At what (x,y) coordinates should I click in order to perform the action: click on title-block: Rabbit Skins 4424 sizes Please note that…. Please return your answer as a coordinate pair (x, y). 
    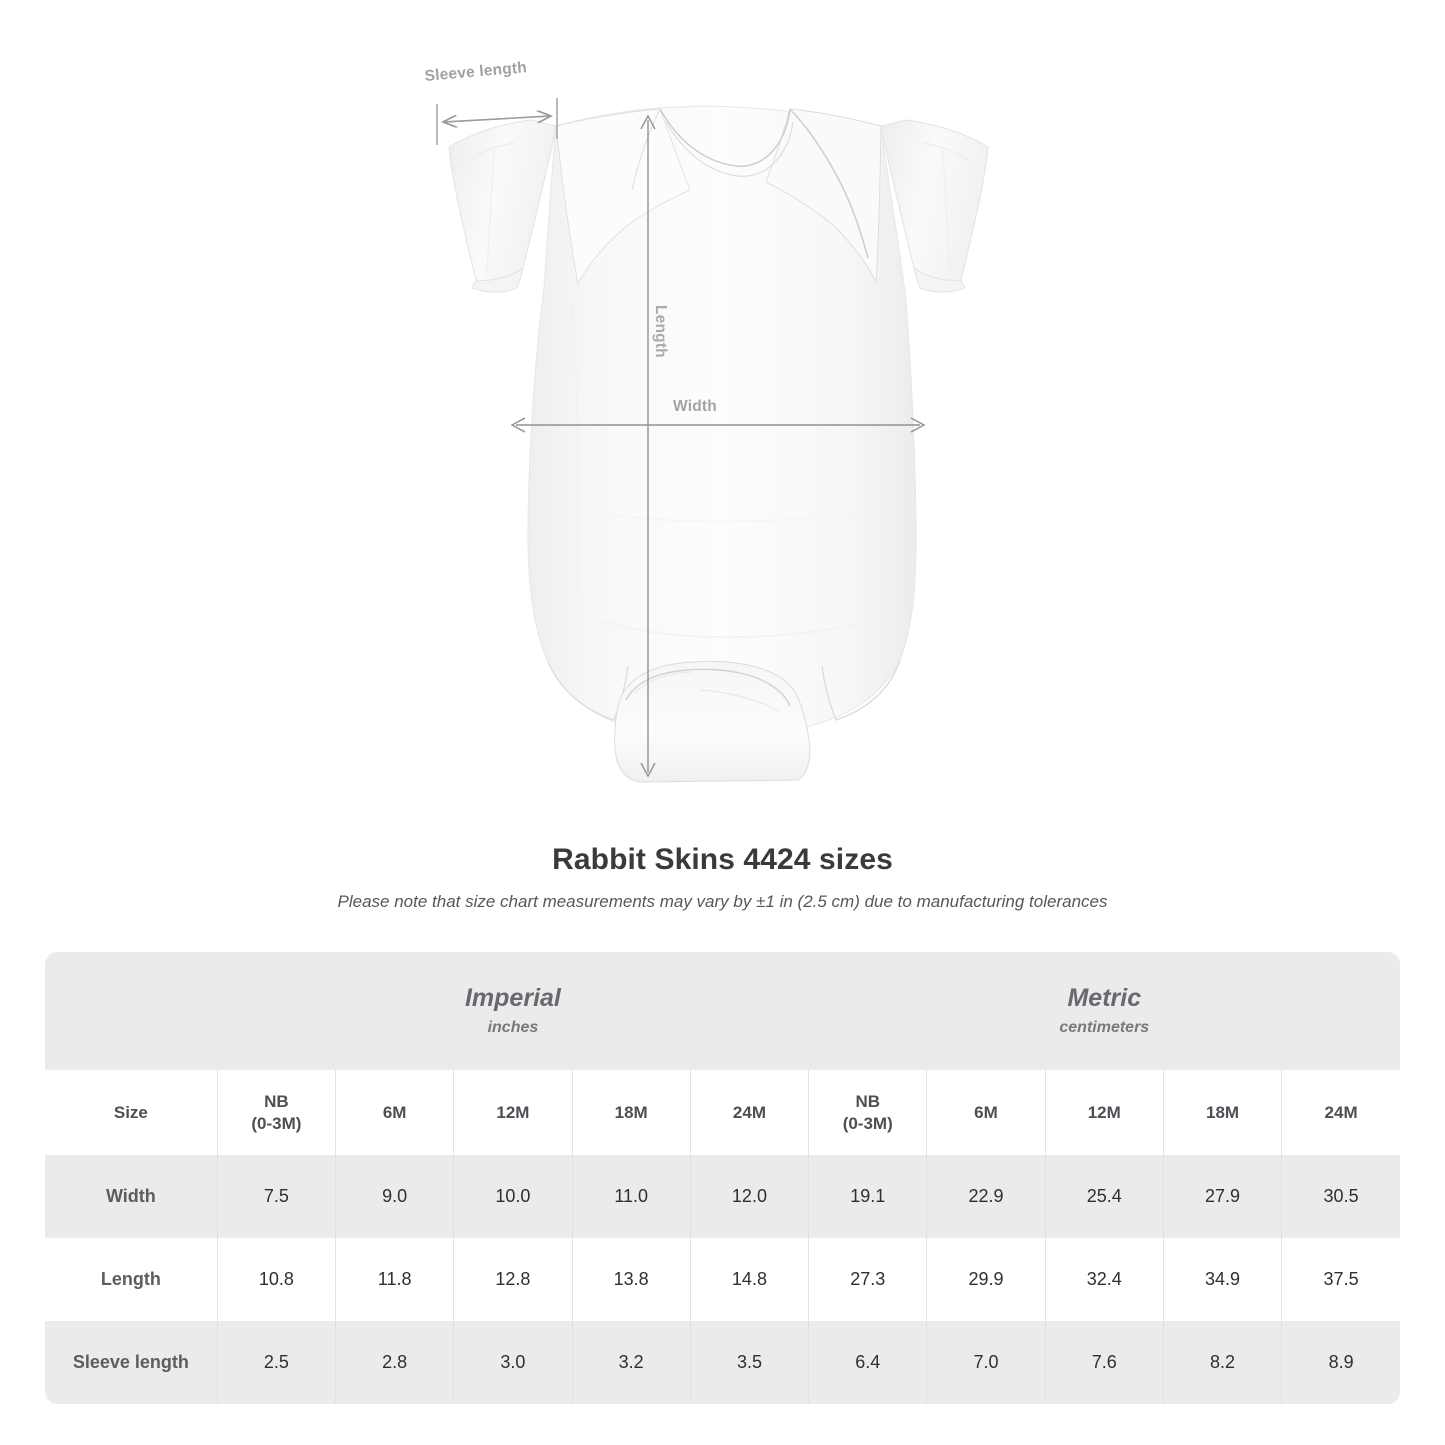
    Looking at the image, I should click on (722, 877).